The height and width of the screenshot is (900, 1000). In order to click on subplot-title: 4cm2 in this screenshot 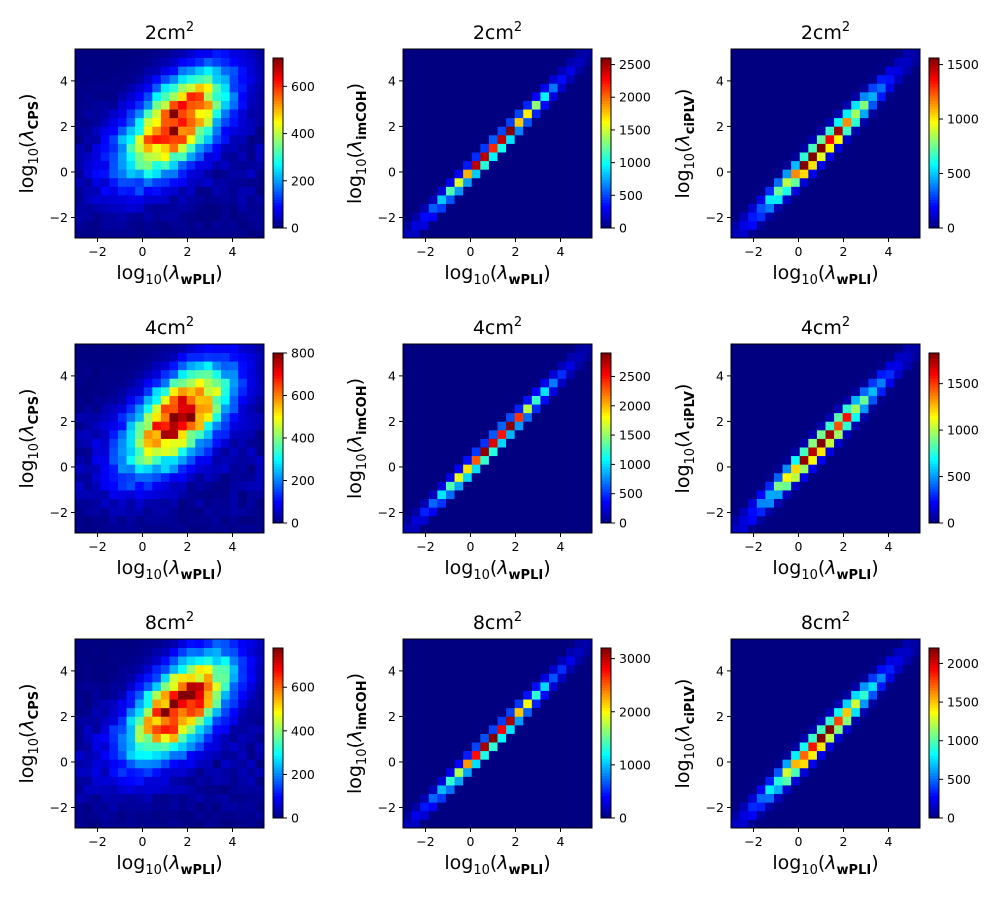, I will do `click(169, 327)`.